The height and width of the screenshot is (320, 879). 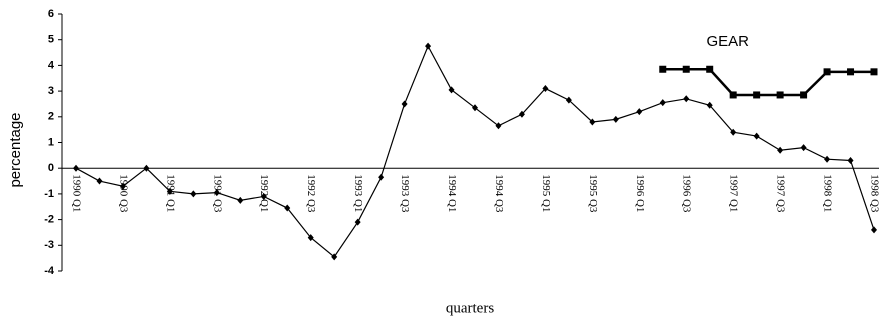 What do you see at coordinates (49, 194) in the screenshot?
I see `y-tick-label: -1` at bounding box center [49, 194].